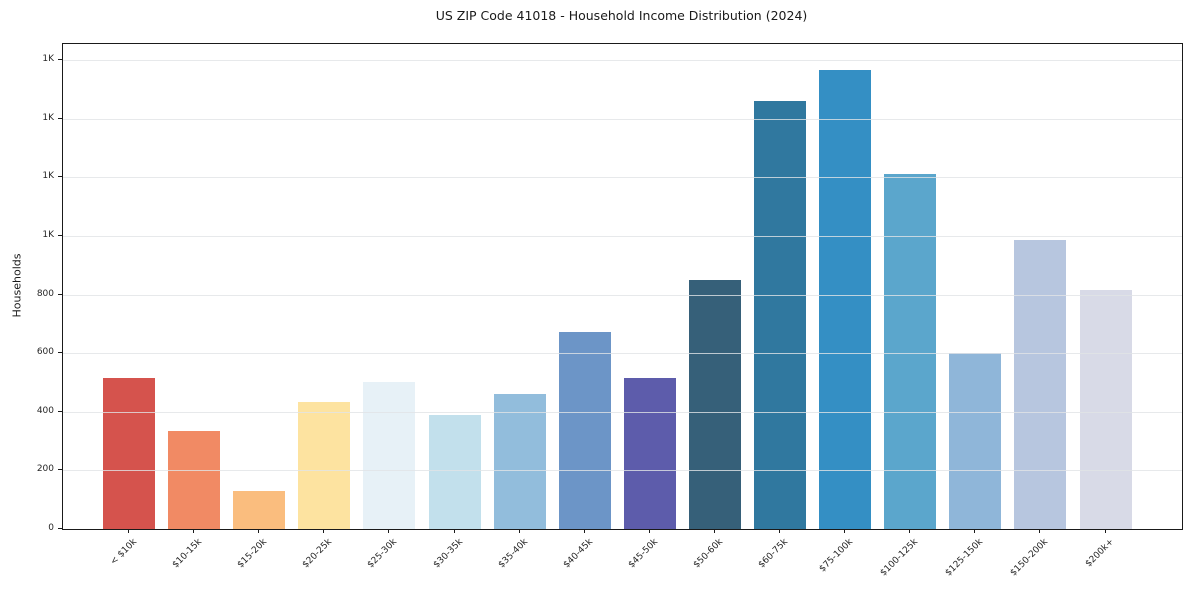 The image size is (1189, 590). Describe the element at coordinates (836, 556) in the screenshot. I see `x-tick-label: $75-100k` at that location.